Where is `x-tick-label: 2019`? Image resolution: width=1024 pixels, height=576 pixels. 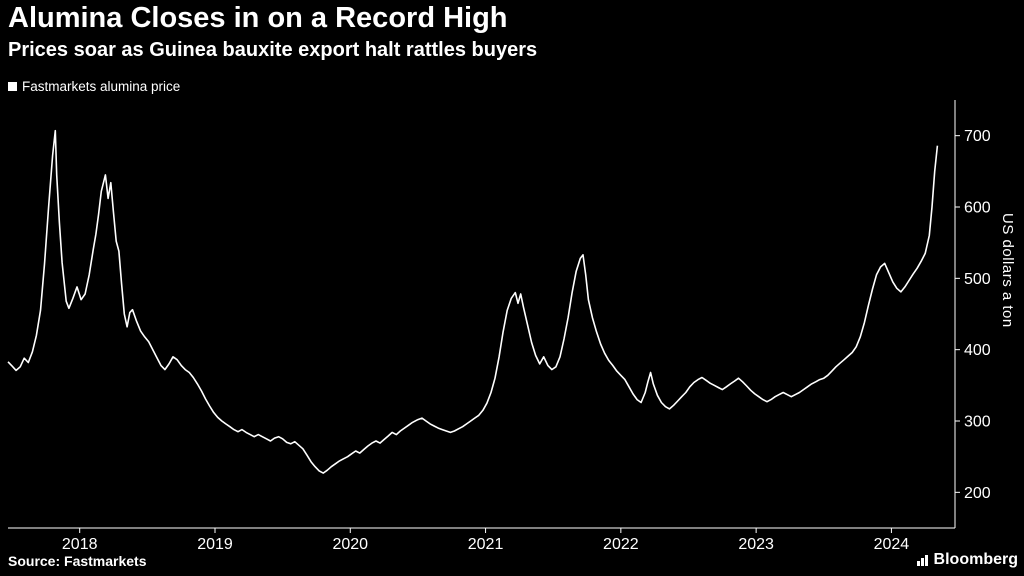 x-tick-label: 2019 is located at coordinates (215, 544).